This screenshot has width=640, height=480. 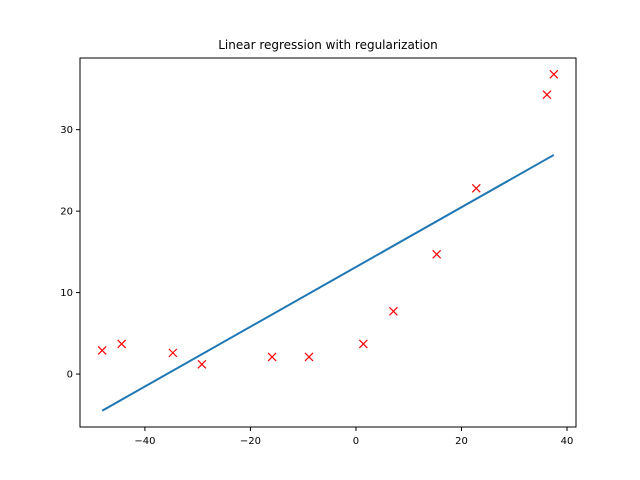 What do you see at coordinates (66, 130) in the screenshot?
I see `y-tick-label: 30` at bounding box center [66, 130].